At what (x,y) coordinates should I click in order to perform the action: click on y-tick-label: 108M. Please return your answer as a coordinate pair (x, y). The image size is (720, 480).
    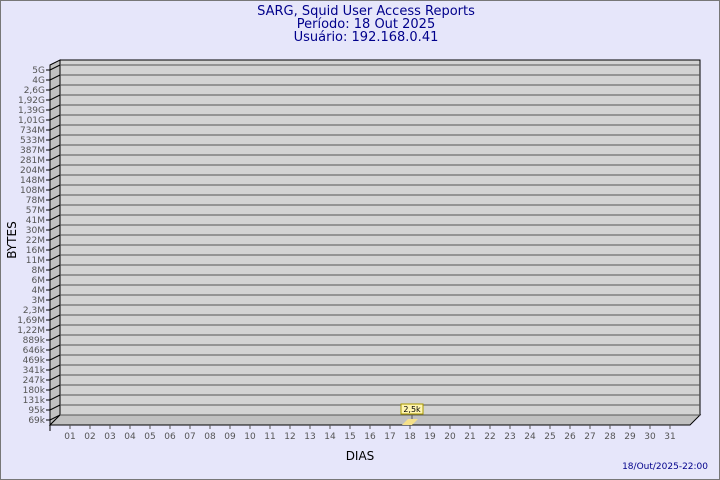
    Looking at the image, I should click on (32, 191).